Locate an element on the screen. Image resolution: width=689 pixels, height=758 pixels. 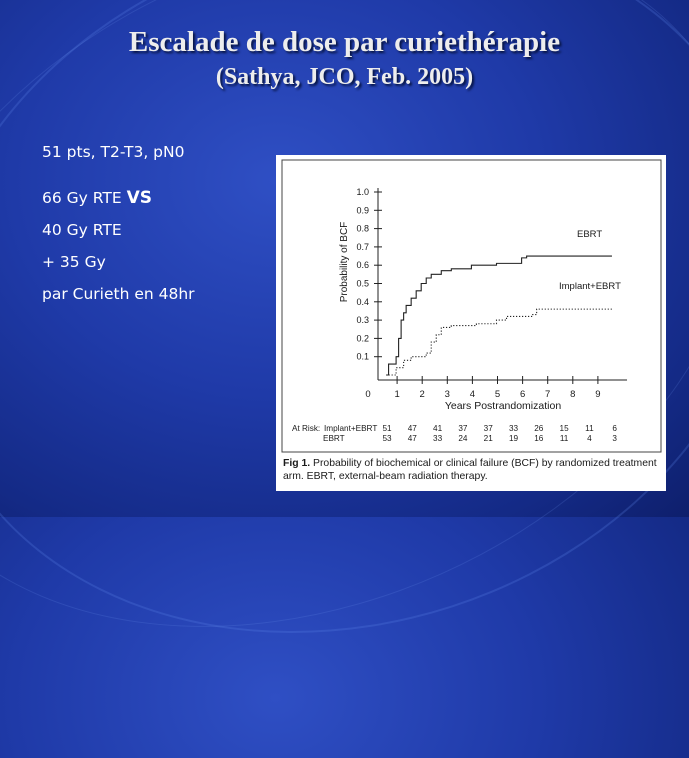
ebrt-curve is located at coordinates (499, 315).